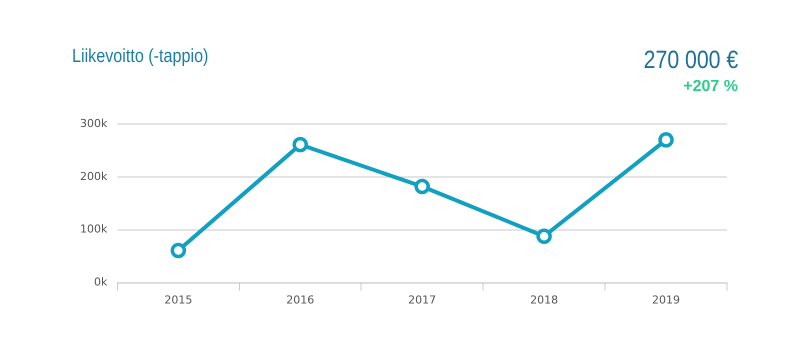  What do you see at coordinates (140, 57) in the screenshot?
I see `chart-title: Liikevoitto (-tappio)` at bounding box center [140, 57].